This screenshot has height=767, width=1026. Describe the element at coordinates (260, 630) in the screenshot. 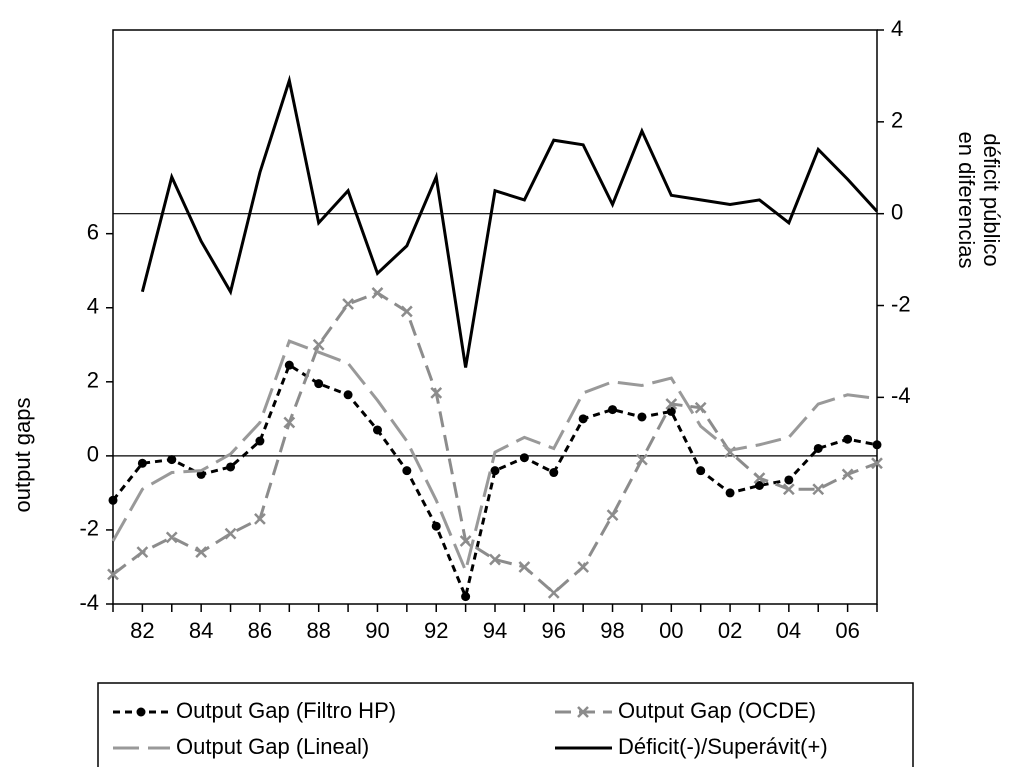

I see `x-tick-label: 86` at that location.